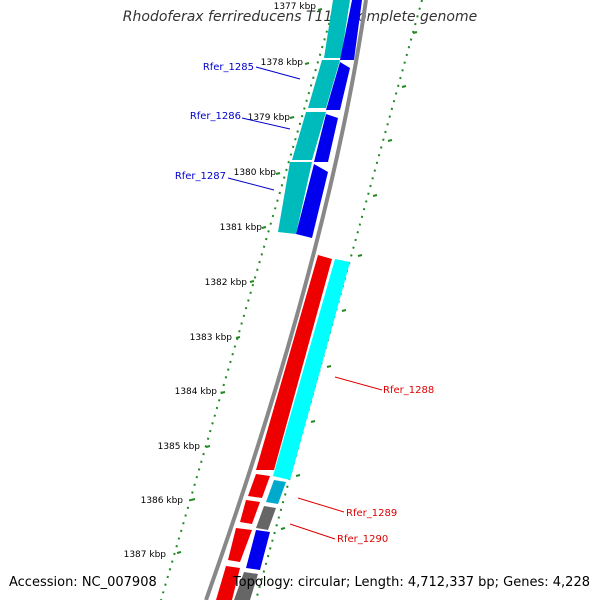 This screenshot has height=600, width=600. What do you see at coordinates (337, 29) in the screenshot?
I see `gene-block-1284-gene` at bounding box center [337, 29].